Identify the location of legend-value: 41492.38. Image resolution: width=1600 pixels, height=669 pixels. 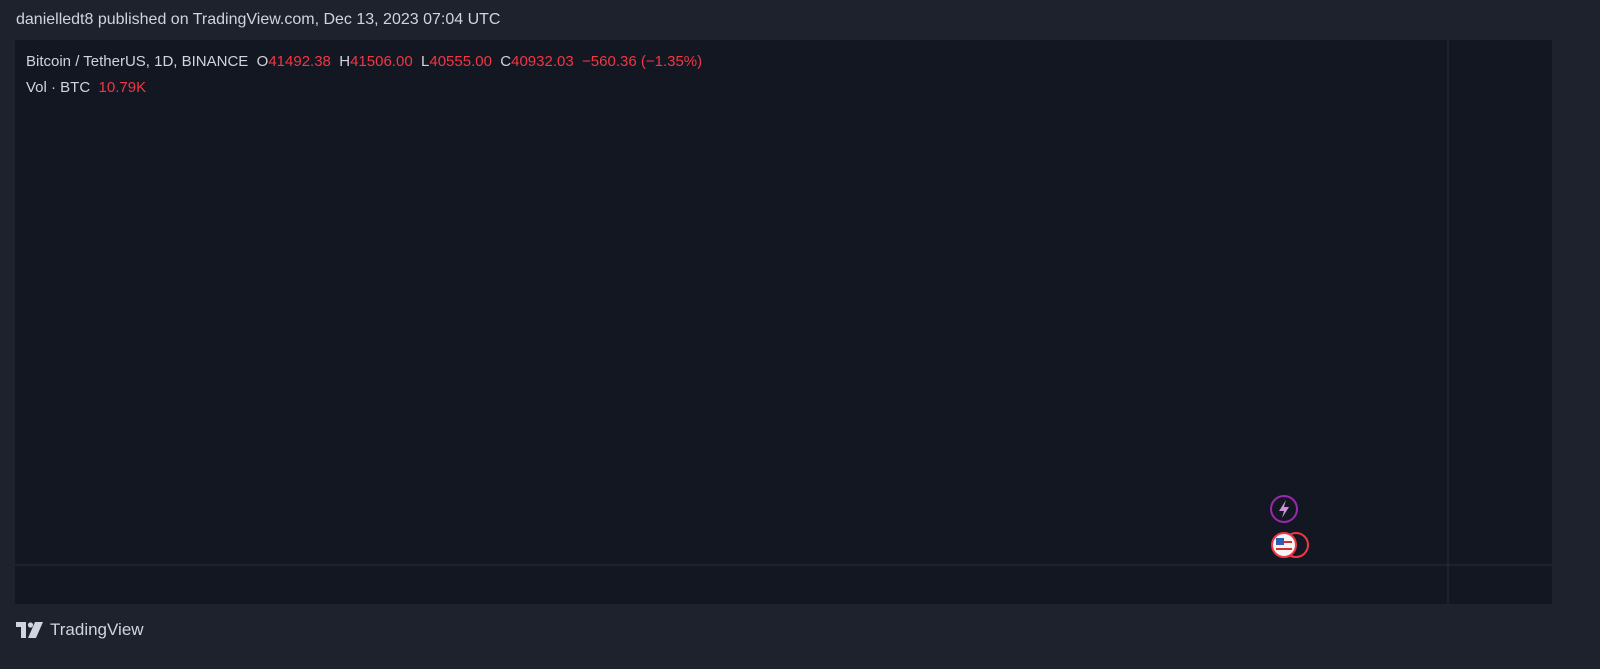
(299, 61).